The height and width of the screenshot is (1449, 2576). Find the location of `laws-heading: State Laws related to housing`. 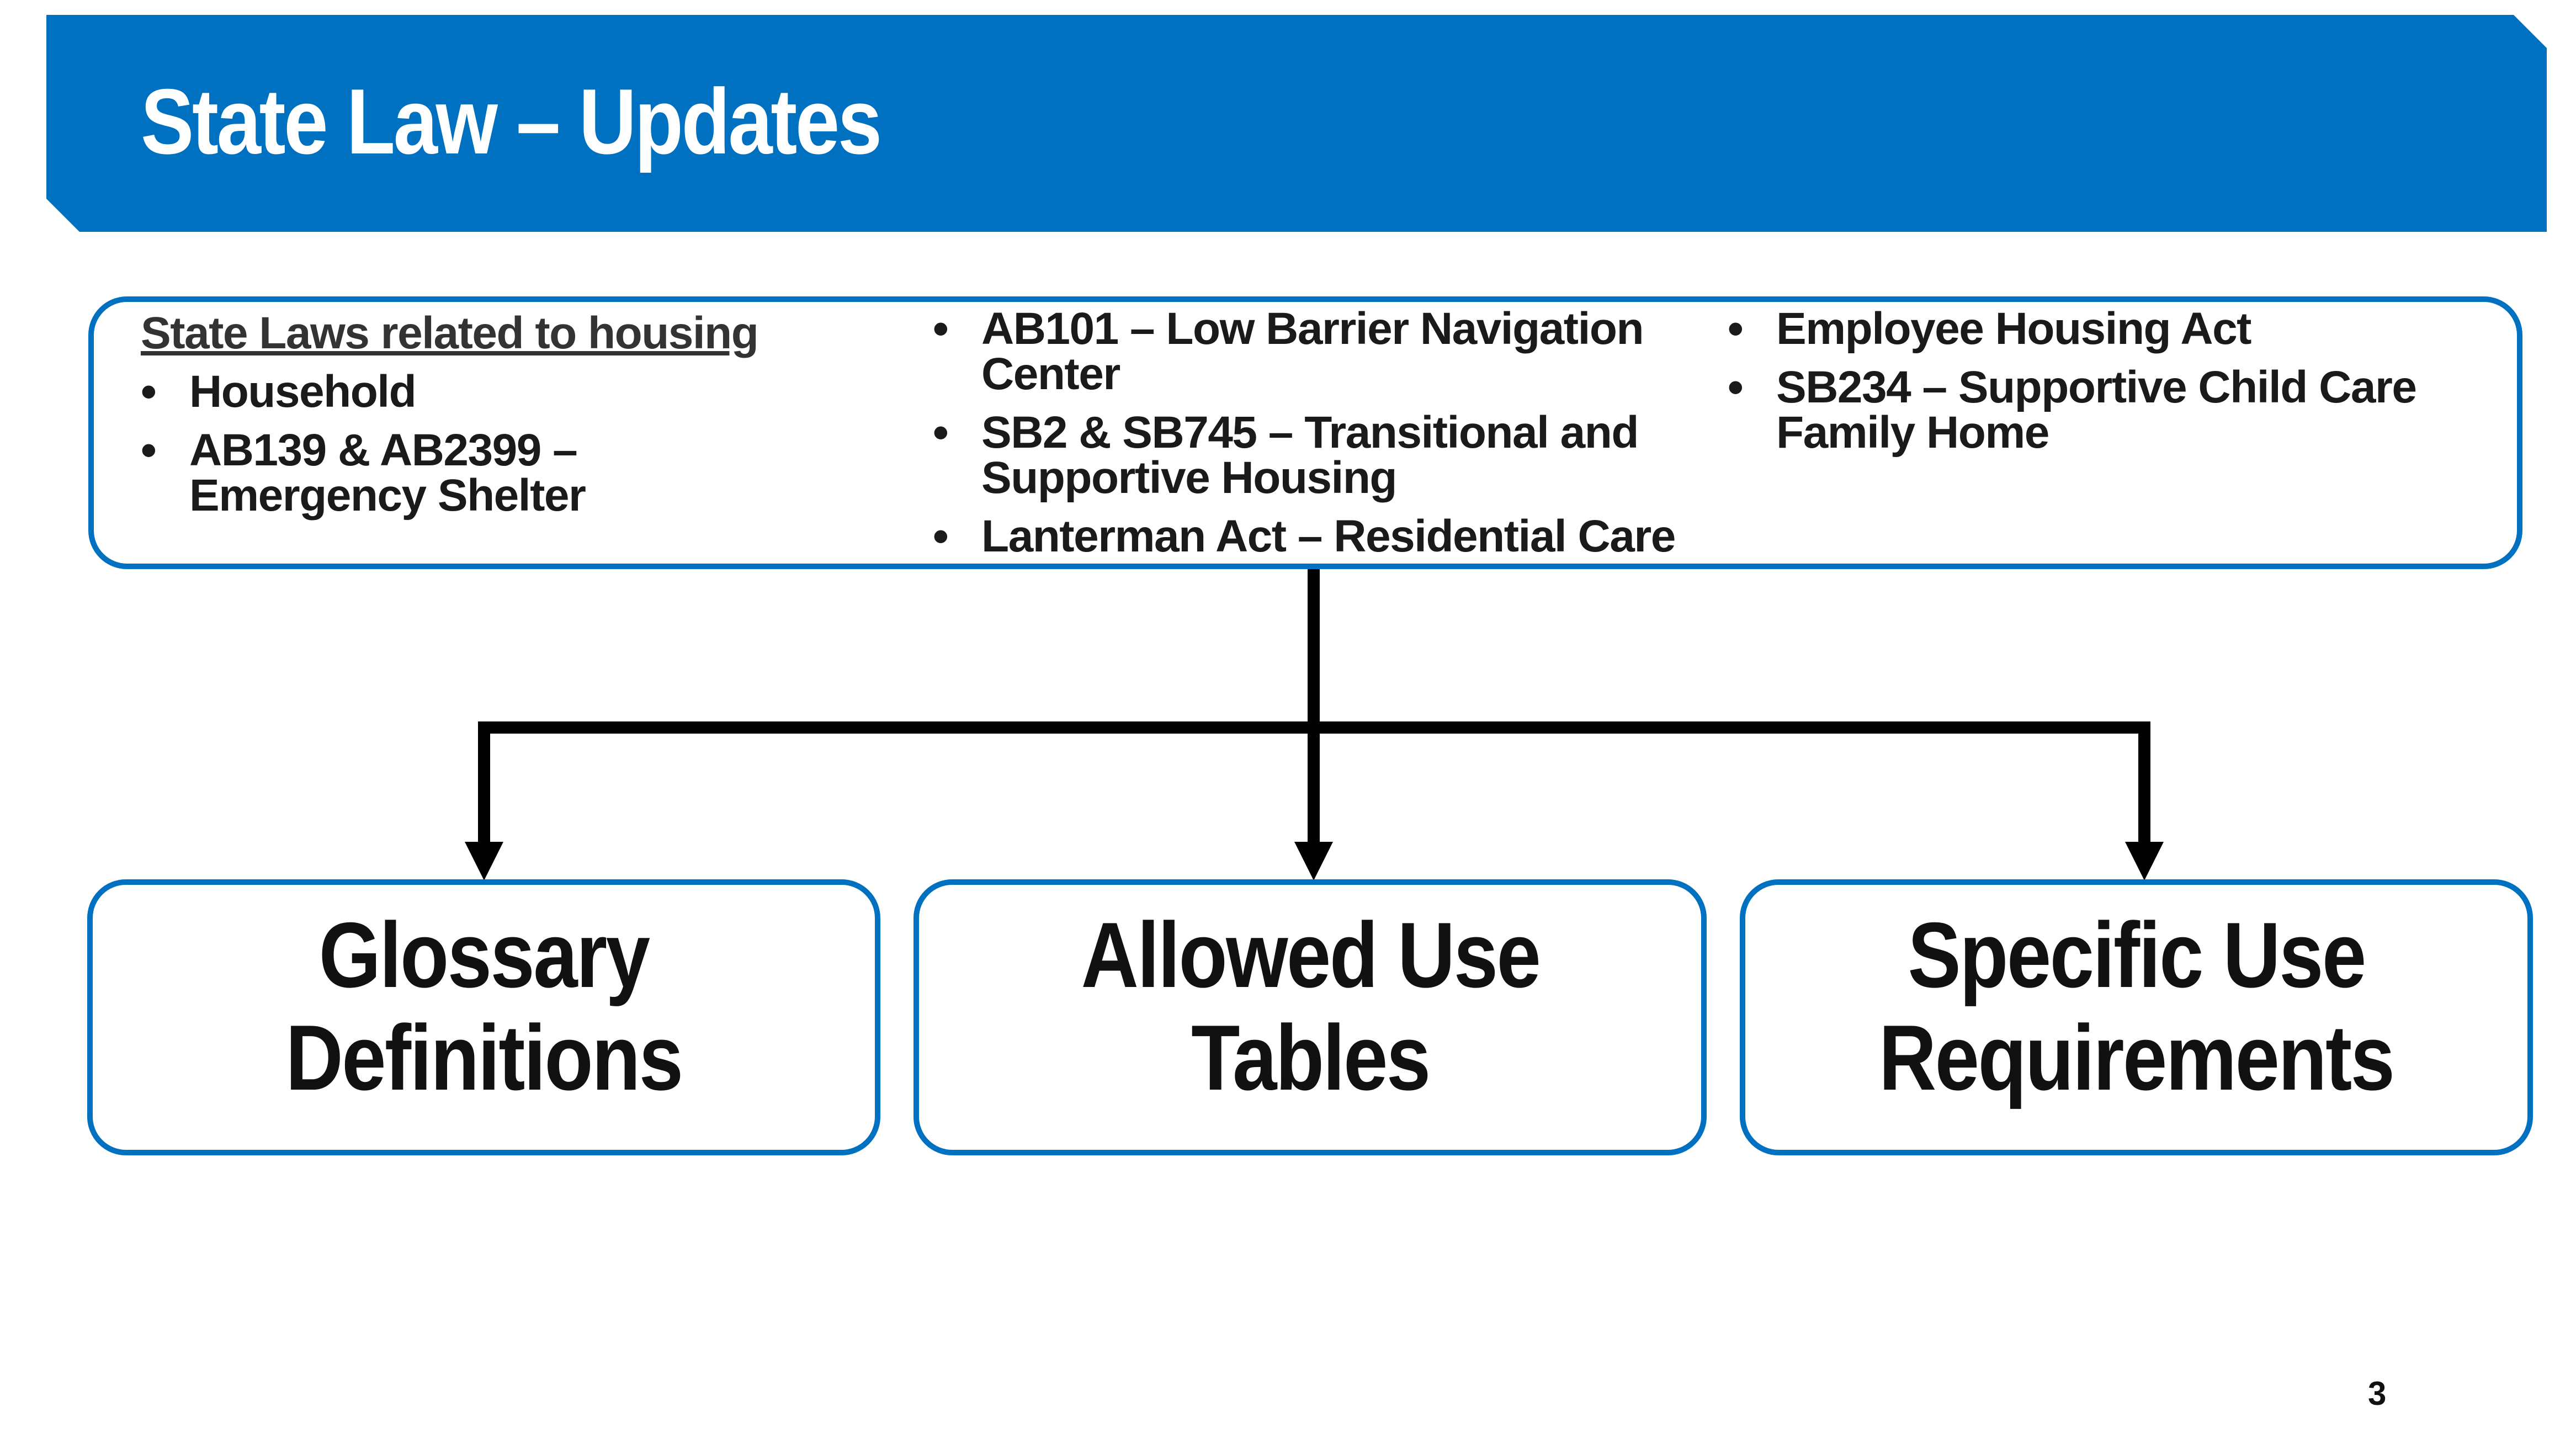

laws-heading: State Laws related to housing is located at coordinates (450, 333).